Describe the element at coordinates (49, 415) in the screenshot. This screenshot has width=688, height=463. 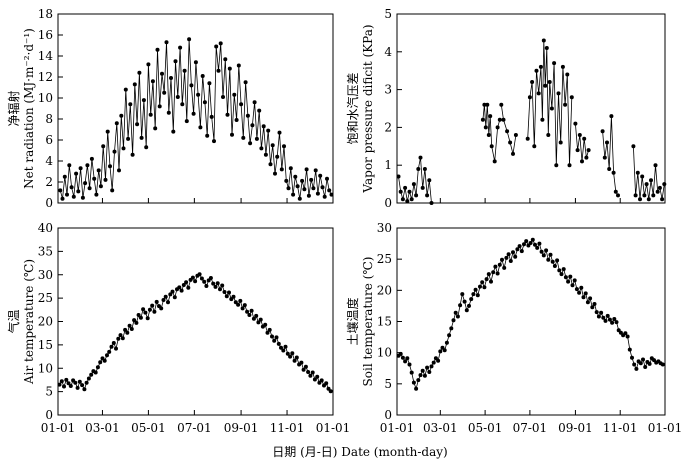
I see `y-tick-label: 0` at that location.